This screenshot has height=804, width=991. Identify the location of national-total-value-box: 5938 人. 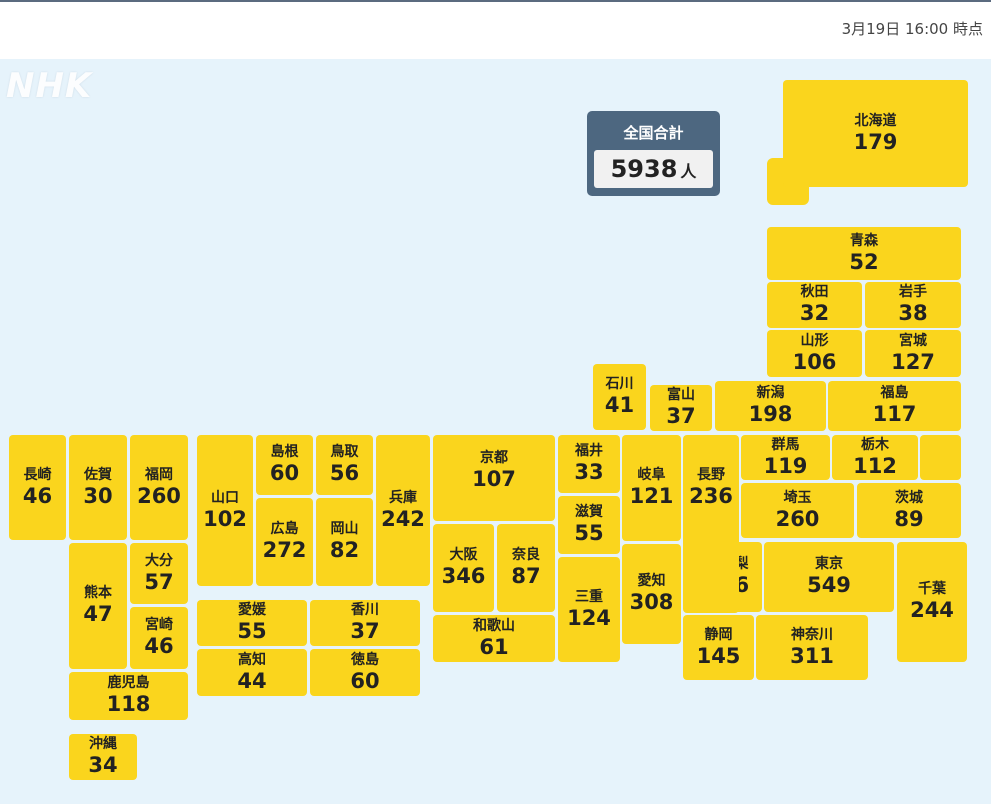
(653, 169).